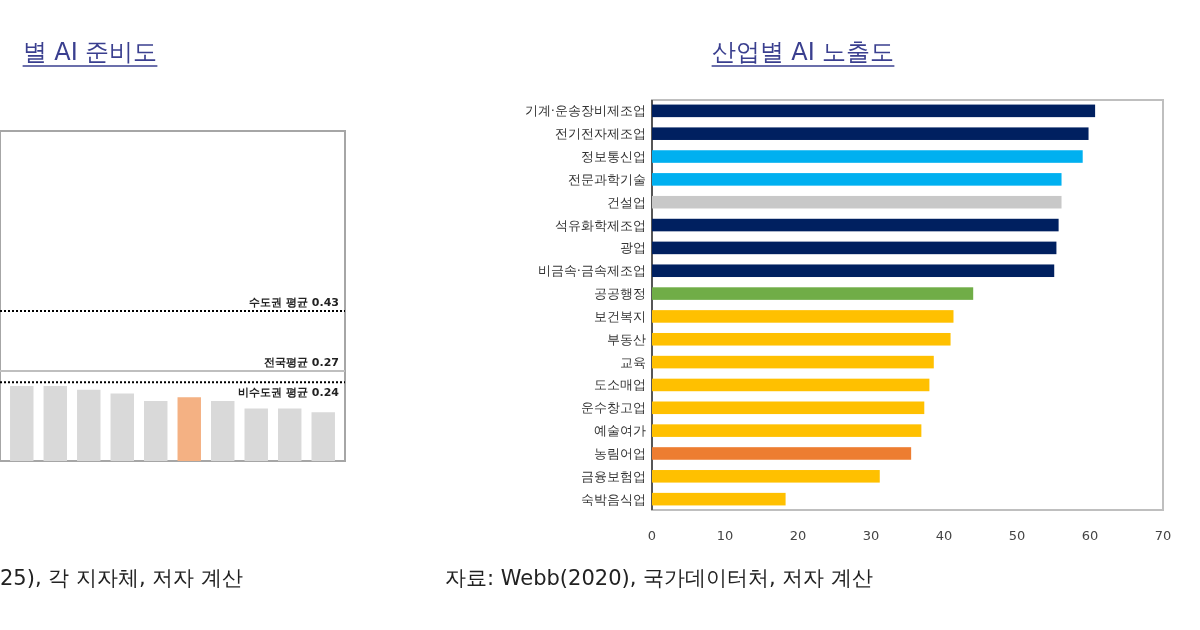 This screenshot has width=1200, height=630. Describe the element at coordinates (633, 248) in the screenshot. I see `y-tick-label: 광업` at that location.